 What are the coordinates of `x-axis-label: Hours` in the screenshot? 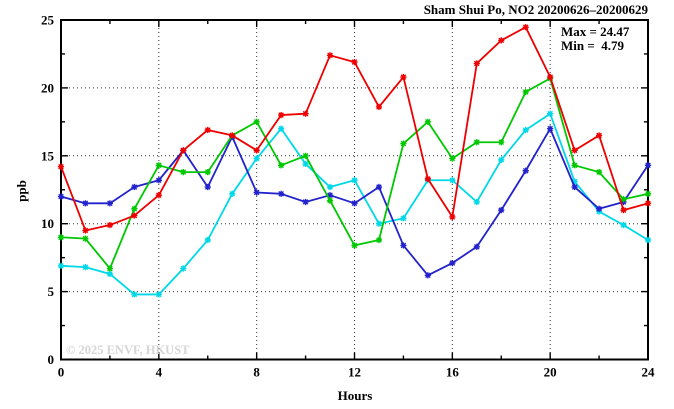 It's located at (355, 395).